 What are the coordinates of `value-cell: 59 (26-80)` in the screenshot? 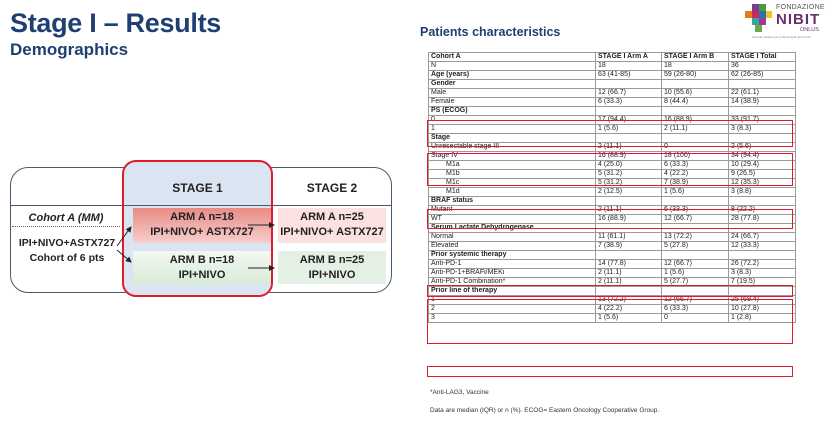 It's located at (695, 75).